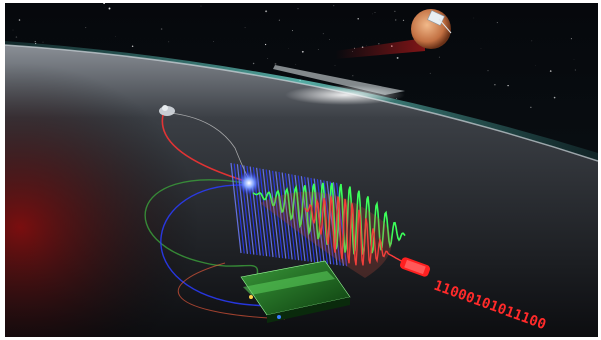  Describe the element at coordinates (380, 48) in the screenshot. I see `laser-uplink-beam` at that location.